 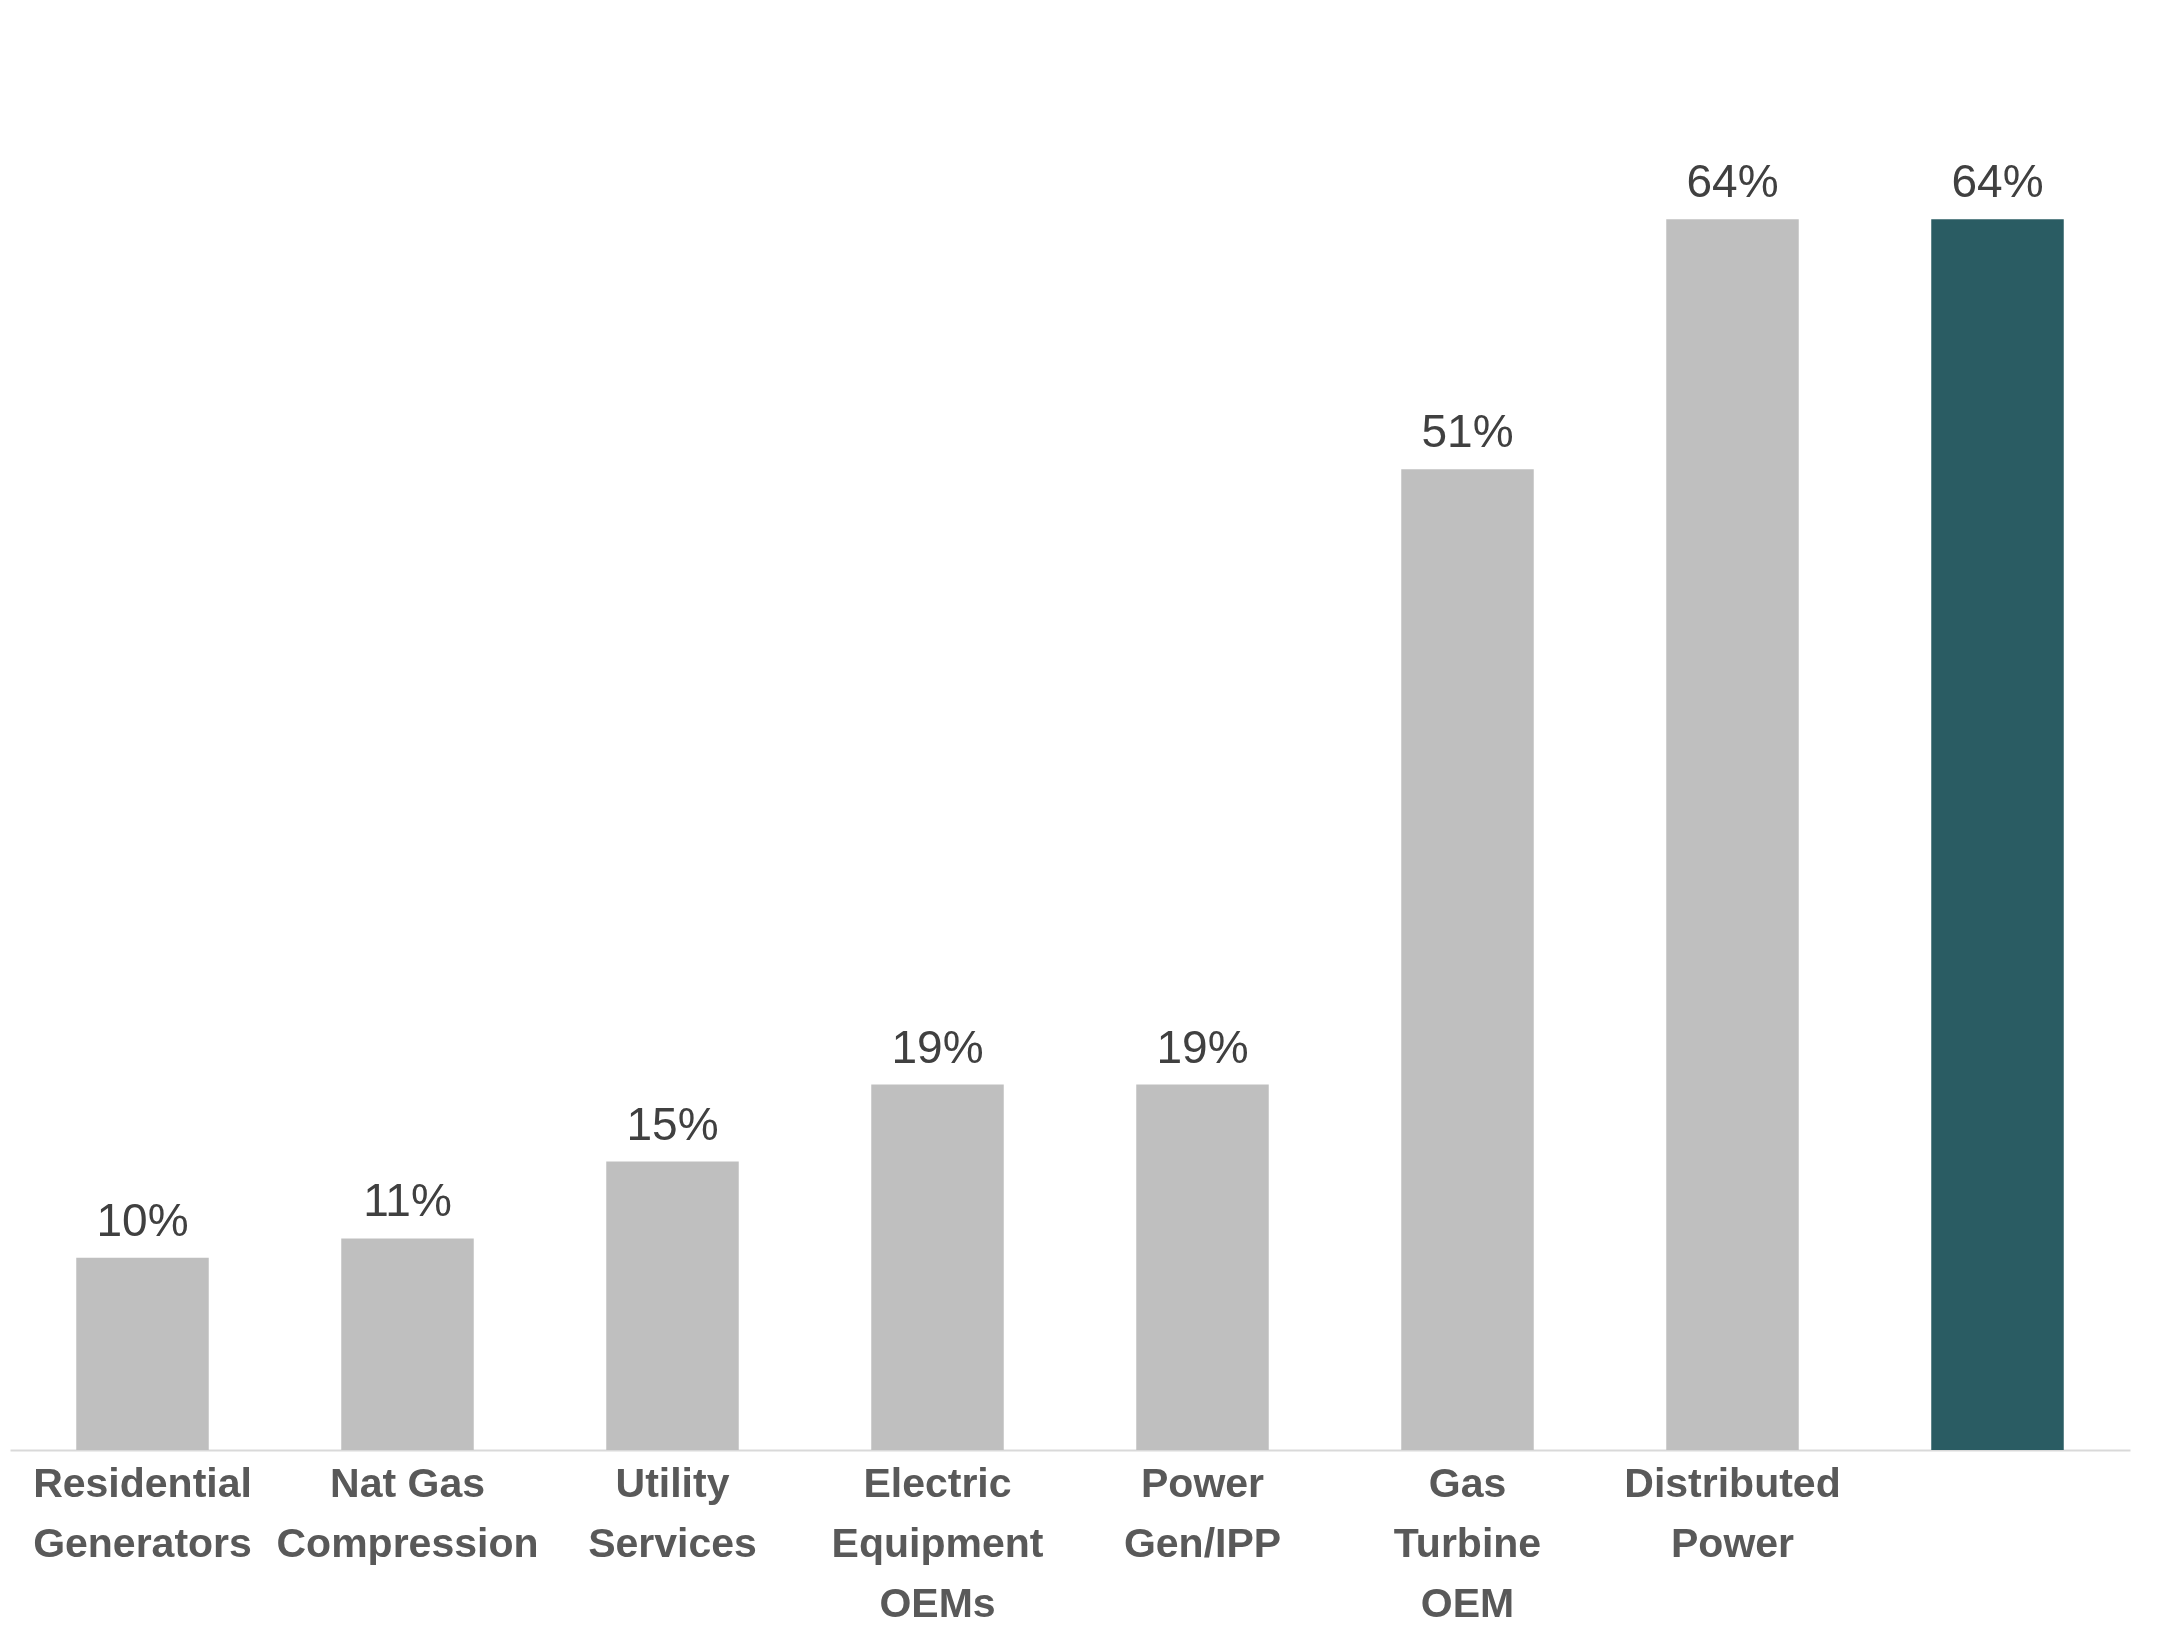 I want to click on data-label: 51%, so click(x=1467, y=431).